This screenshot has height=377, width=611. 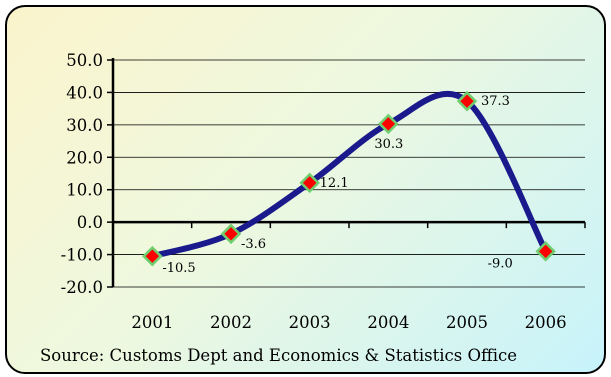 What do you see at coordinates (310, 322) in the screenshot?
I see `x-tick-label: 2003` at bounding box center [310, 322].